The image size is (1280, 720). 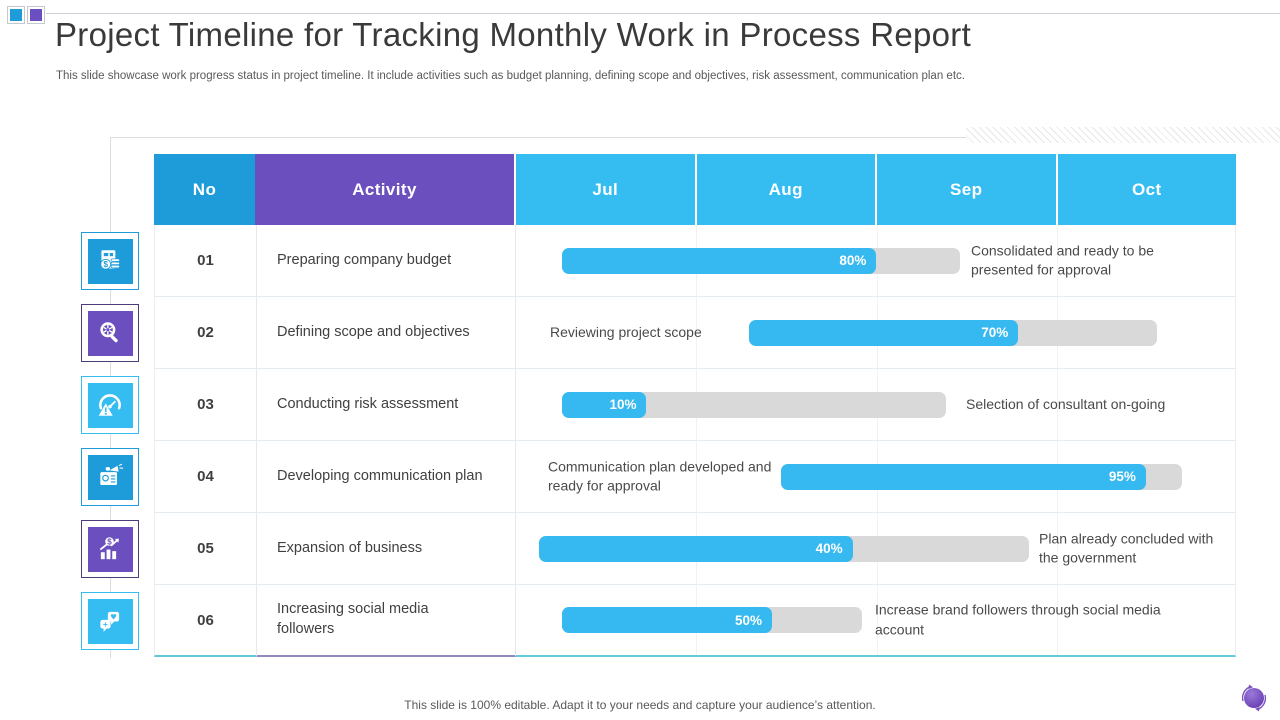 I want to click on scope-search-gear-icon, so click(x=110, y=333).